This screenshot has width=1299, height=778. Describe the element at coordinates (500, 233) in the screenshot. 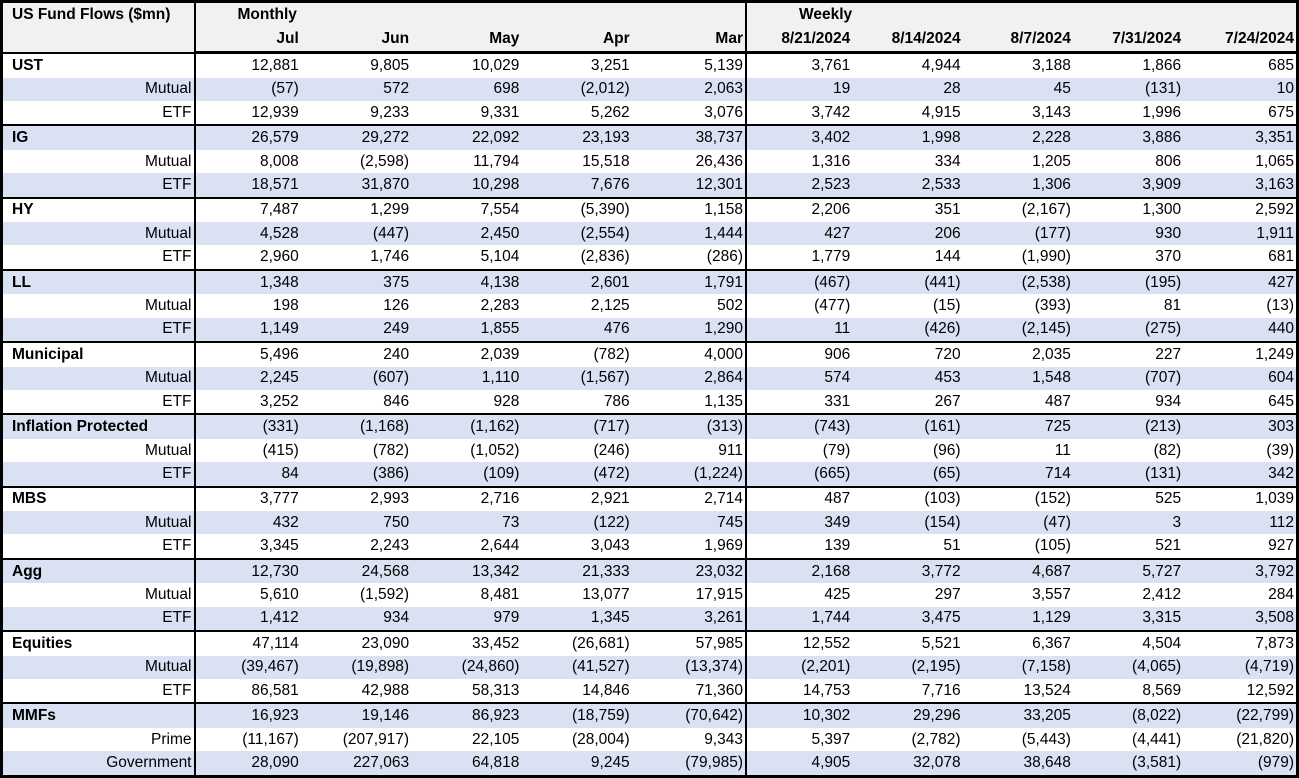

I see `value-cell: 2,450` at that location.